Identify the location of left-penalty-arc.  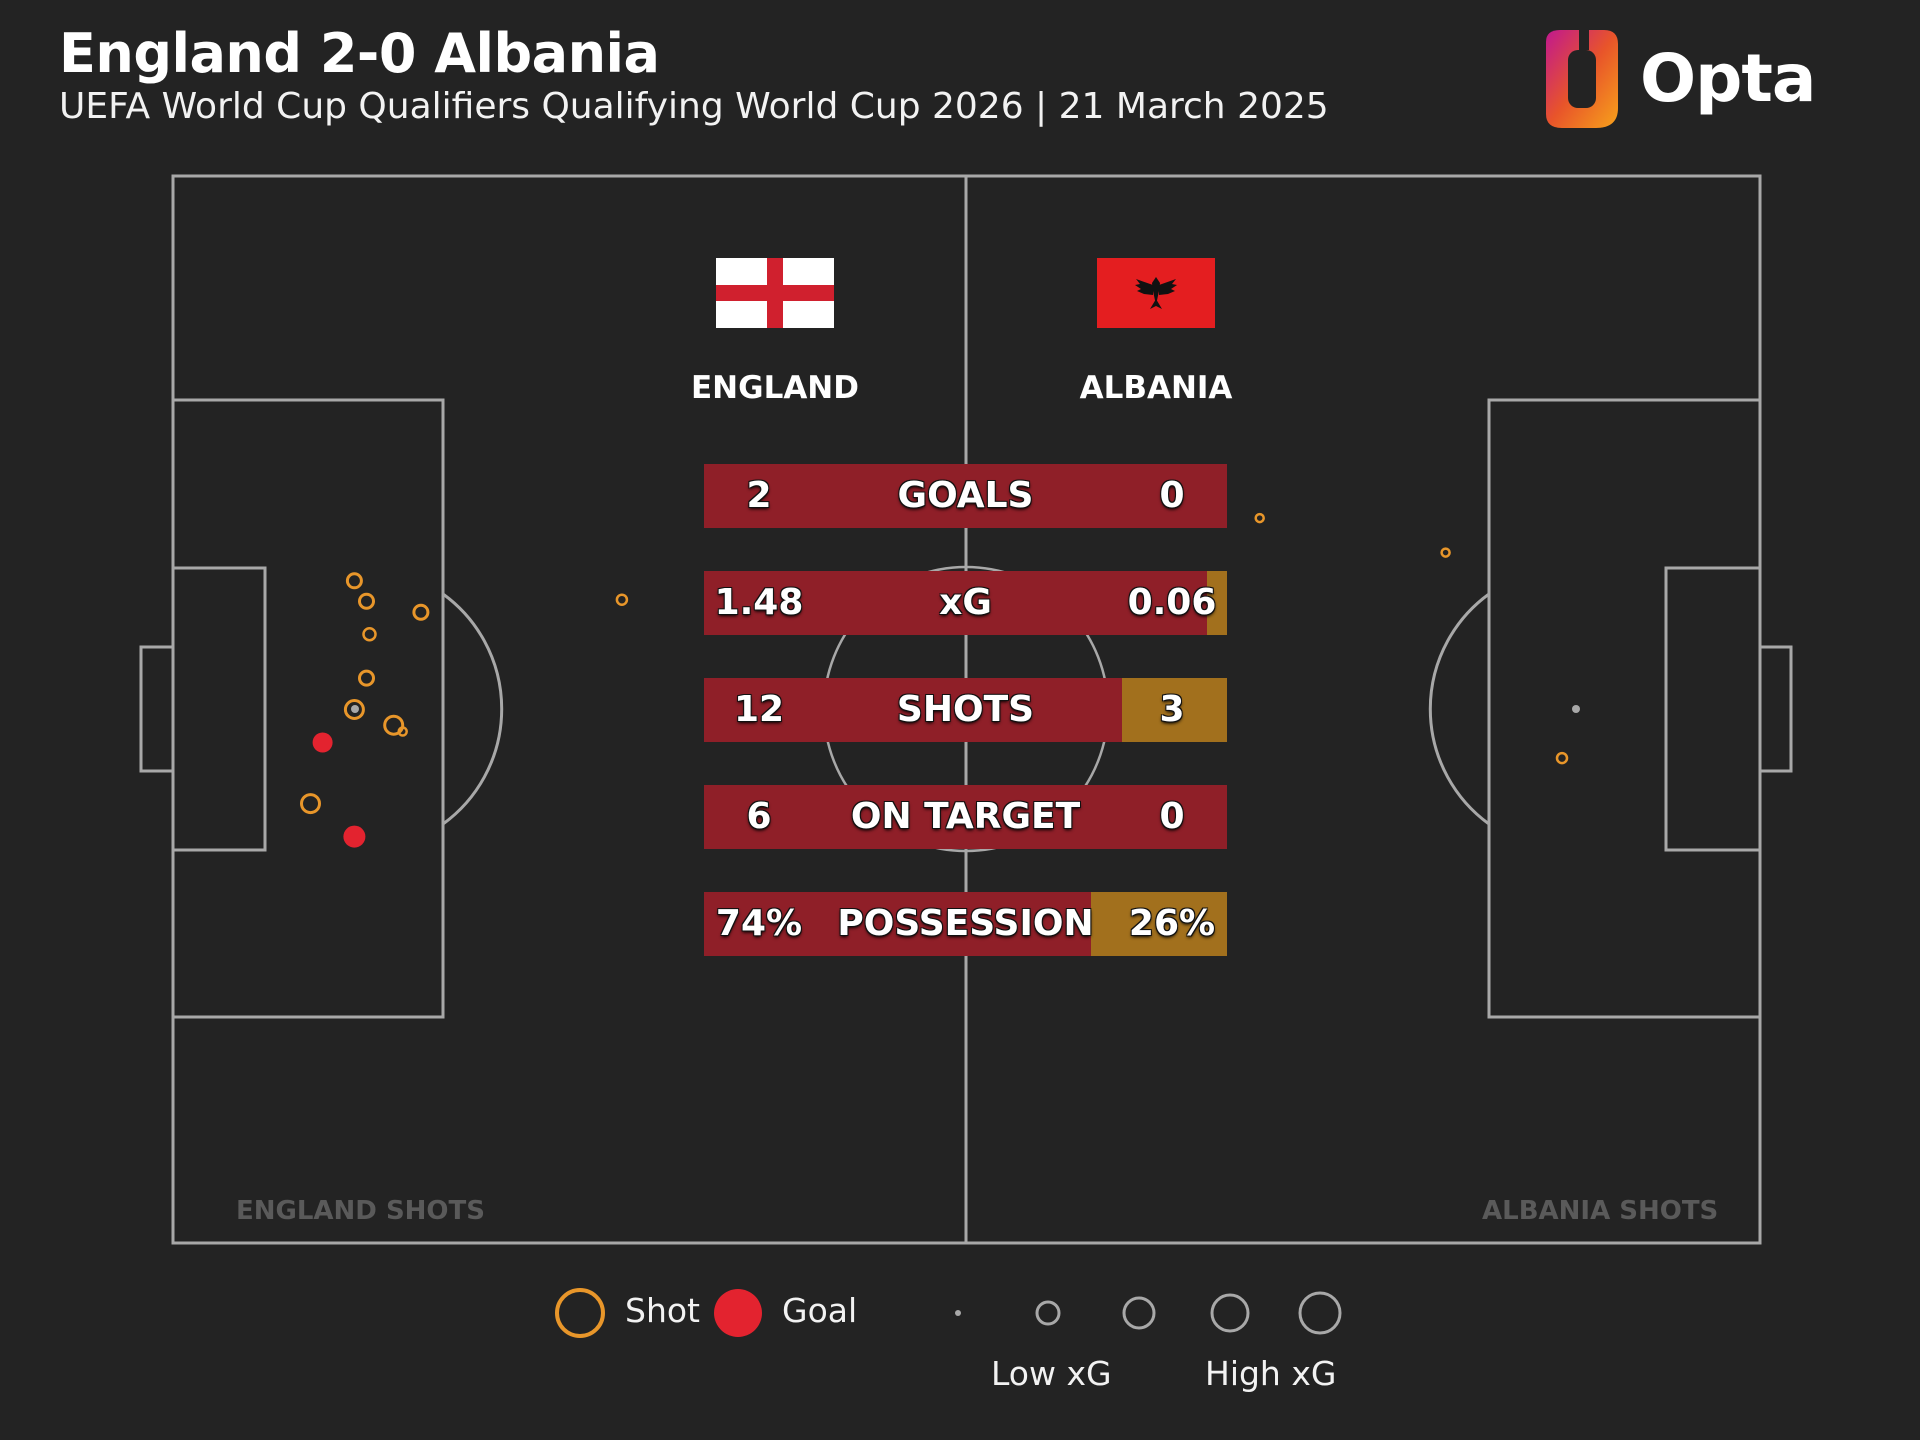
(473, 709).